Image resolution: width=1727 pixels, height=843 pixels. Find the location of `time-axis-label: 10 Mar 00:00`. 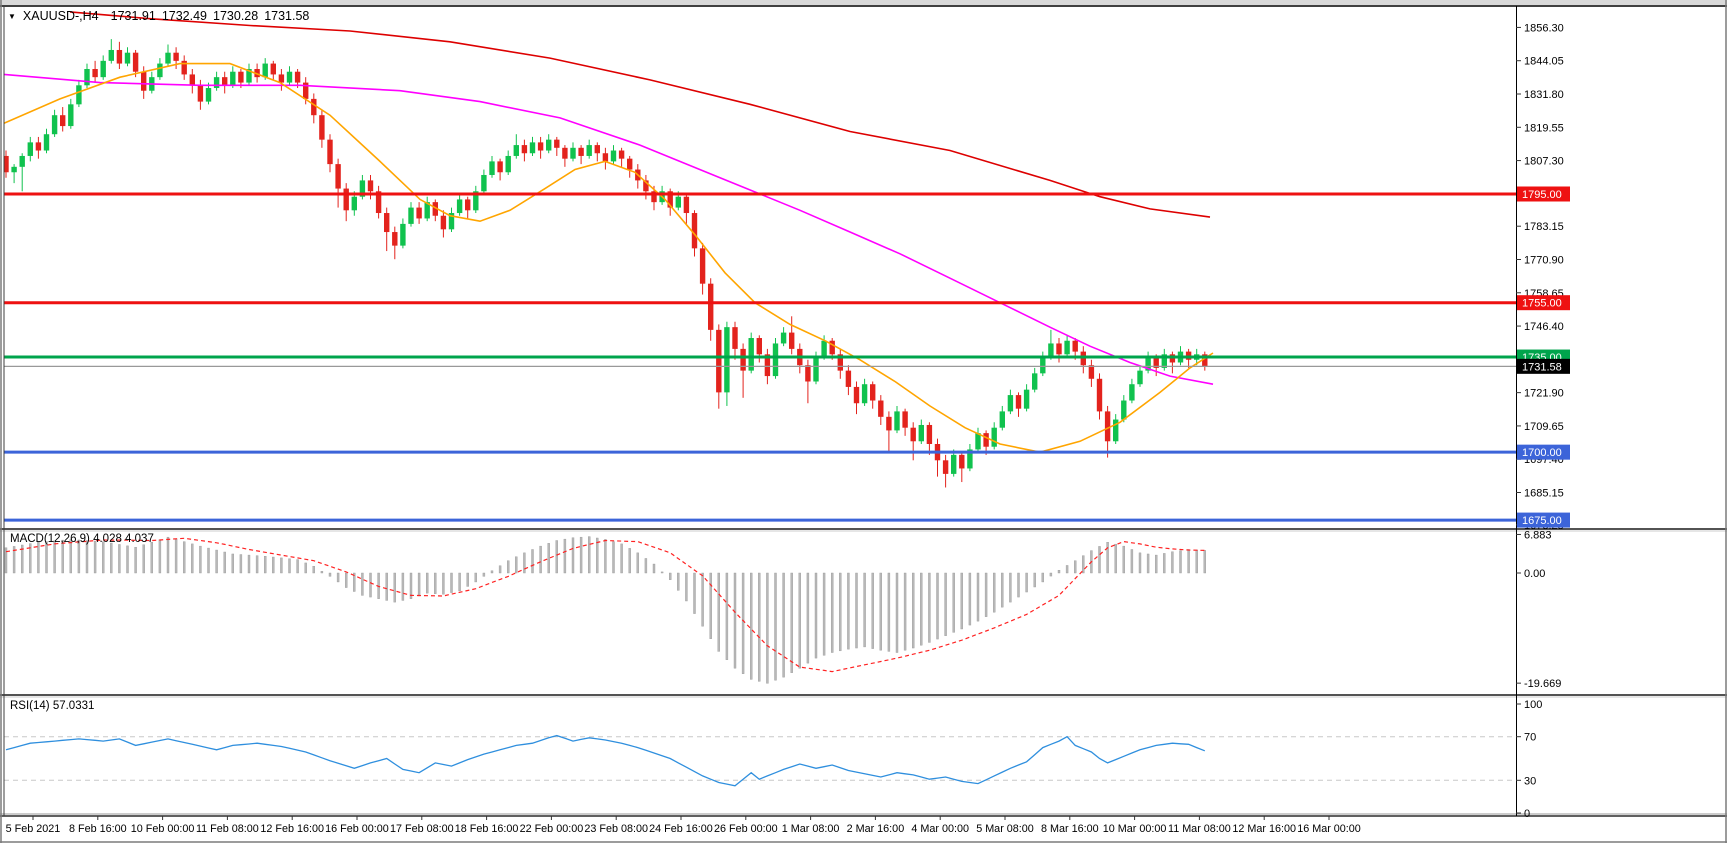

time-axis-label: 10 Mar 00:00 is located at coordinates (1135, 829).